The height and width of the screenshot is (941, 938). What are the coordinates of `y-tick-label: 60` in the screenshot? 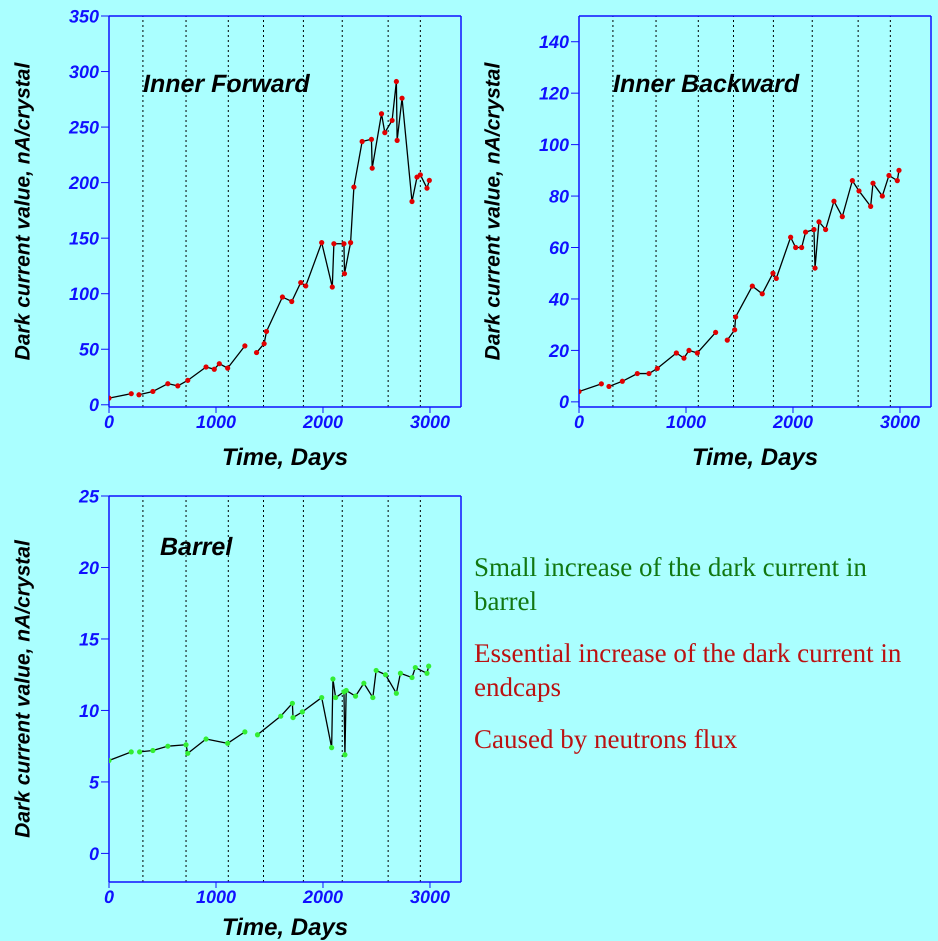 It's located at (558, 248).